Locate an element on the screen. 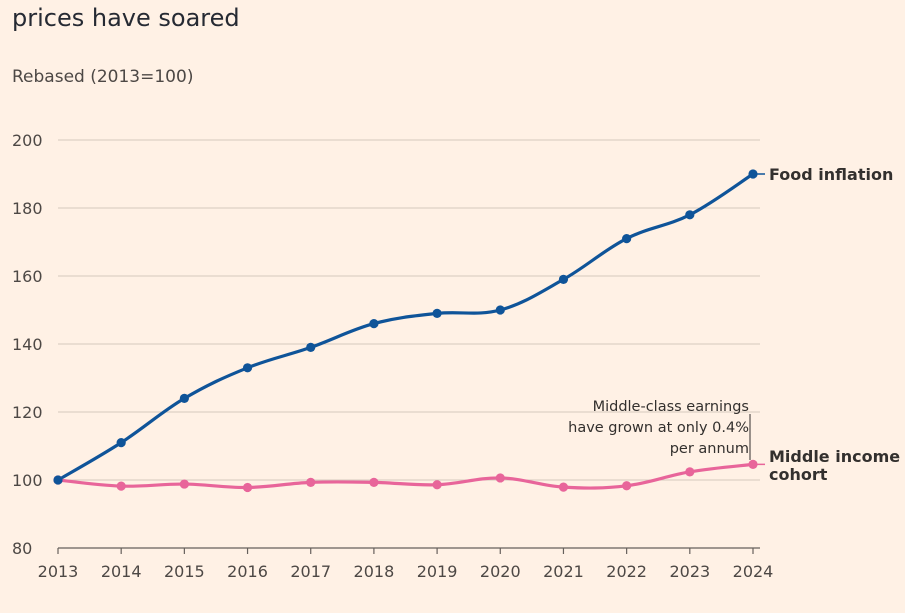 The width and height of the screenshot is (905, 613). annotation-text: Middle-class earnings is located at coordinates (671, 407).